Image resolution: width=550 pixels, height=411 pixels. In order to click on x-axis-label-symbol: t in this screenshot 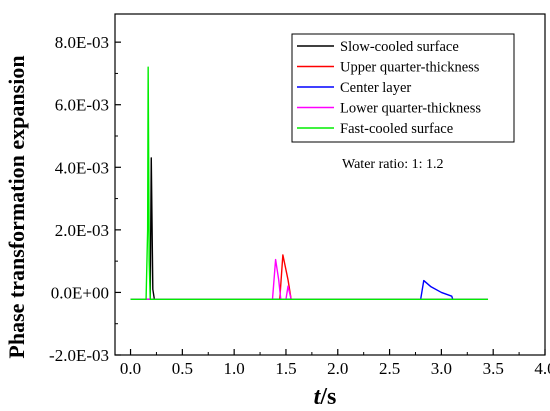, I will do `click(318, 397)`.